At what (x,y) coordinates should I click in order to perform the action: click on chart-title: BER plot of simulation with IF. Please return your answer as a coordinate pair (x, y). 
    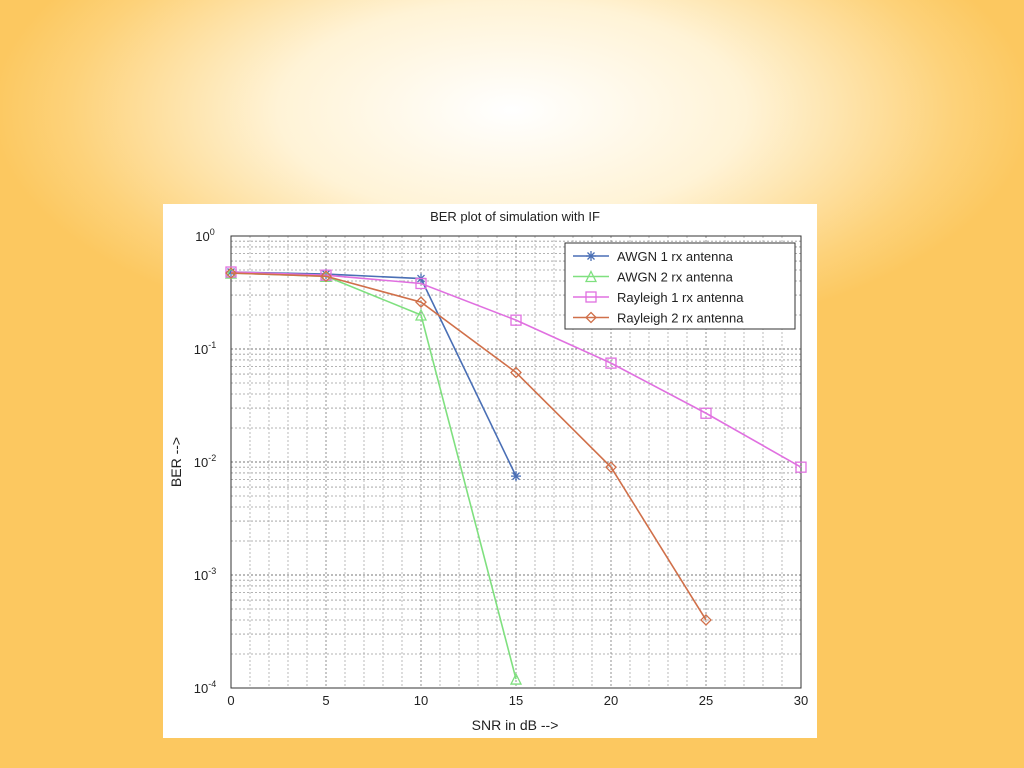
    Looking at the image, I should click on (515, 216).